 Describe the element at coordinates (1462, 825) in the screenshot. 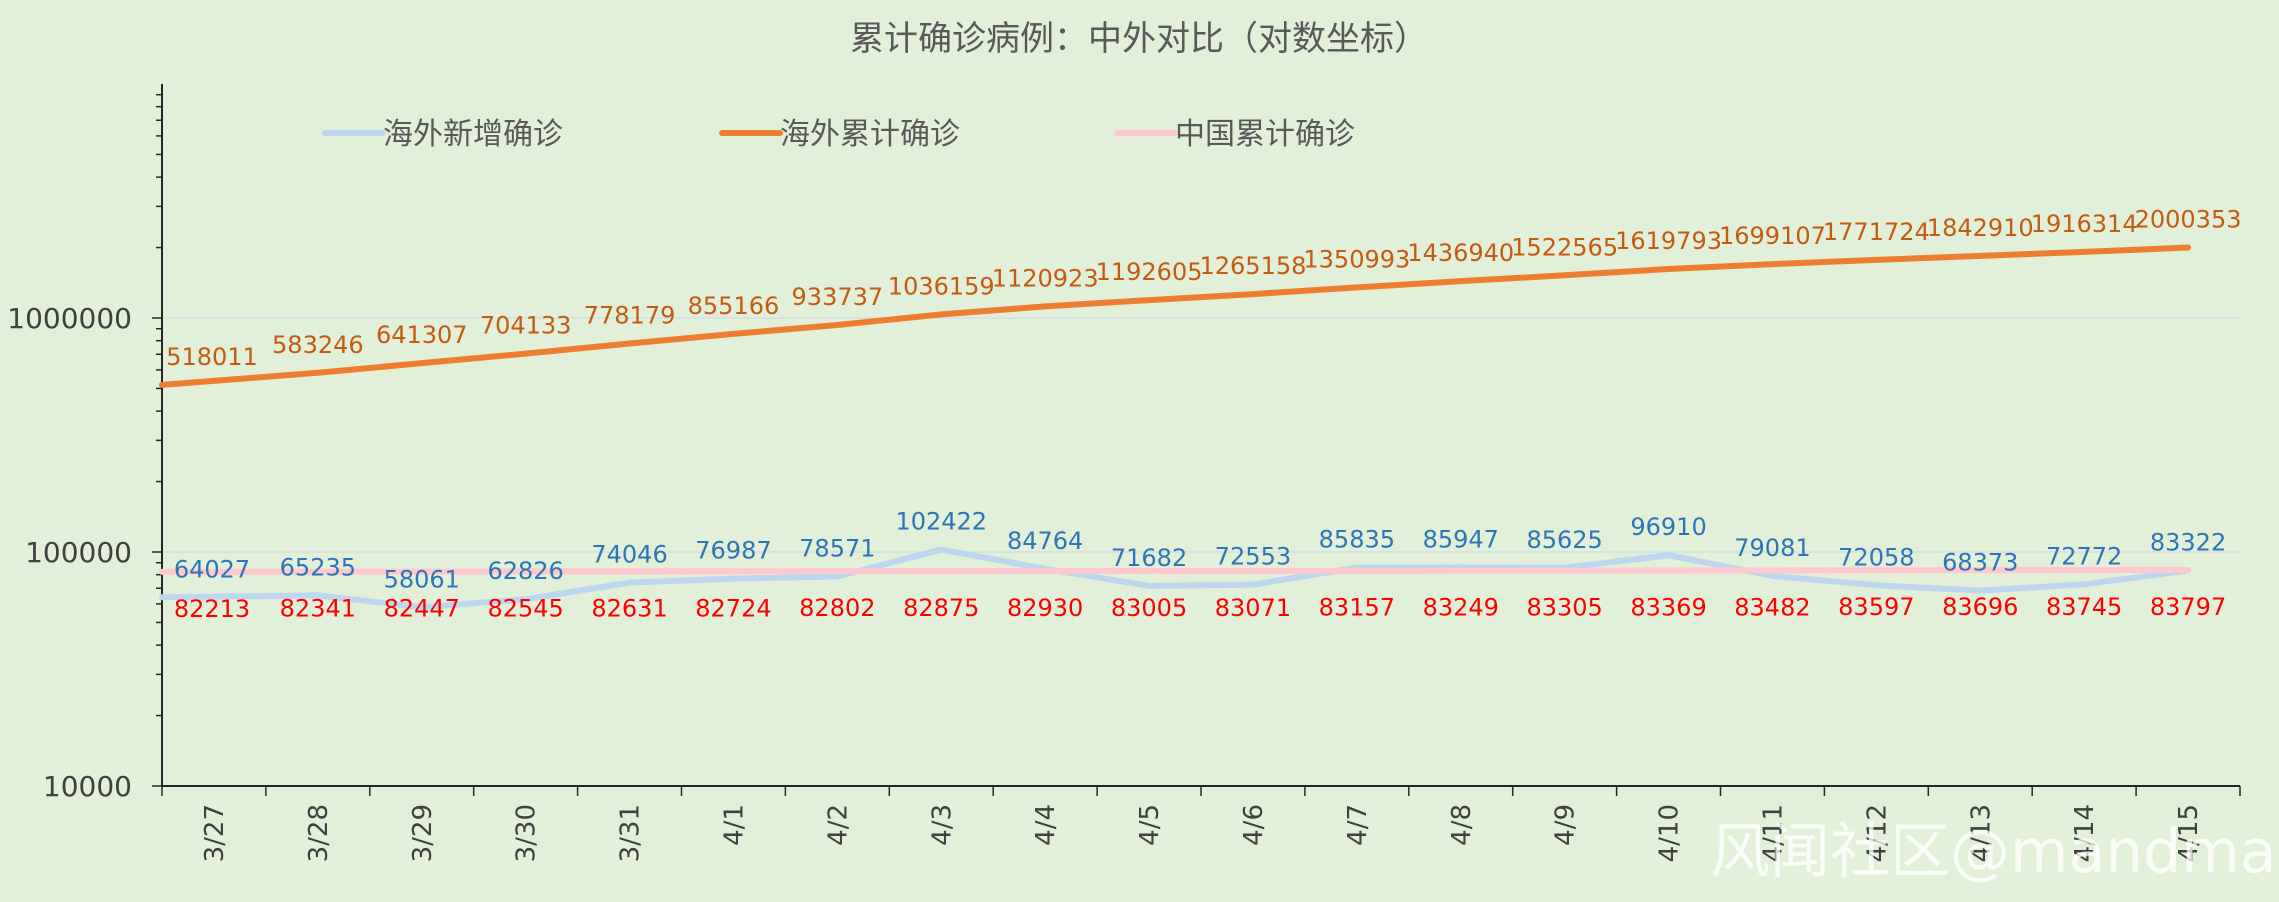

I see `x-tick-label: 4/8` at that location.